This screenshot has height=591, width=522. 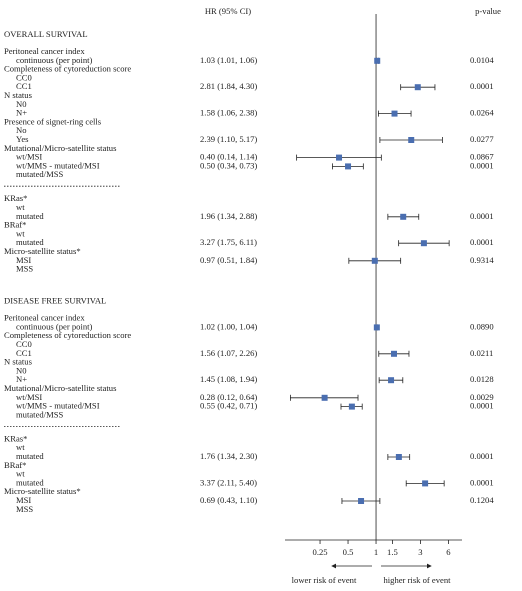 What do you see at coordinates (58, 165) in the screenshot?
I see `row-label: wt/MMS - mutated/MSI` at bounding box center [58, 165].